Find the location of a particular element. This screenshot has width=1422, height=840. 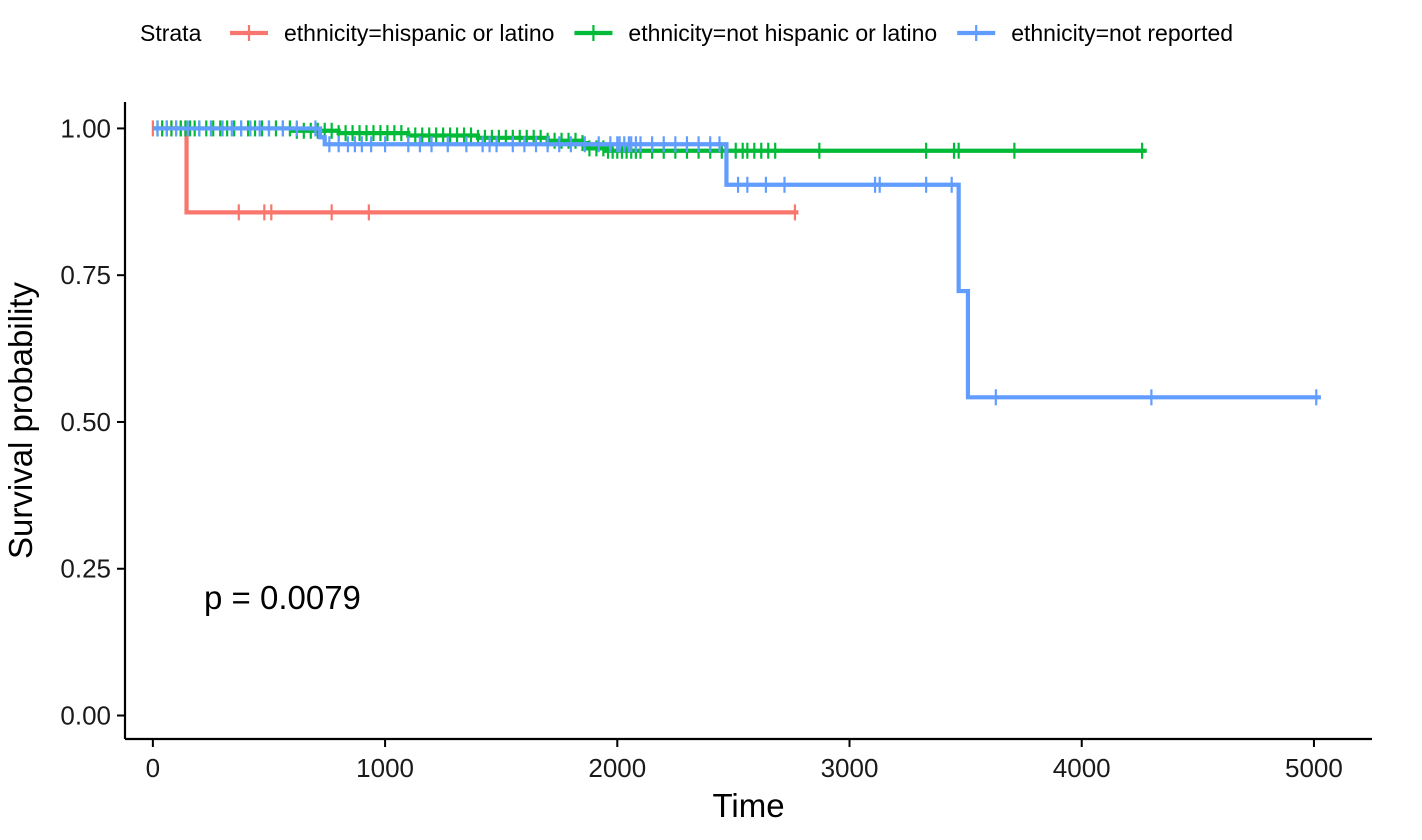

x-tick-label: 1000 is located at coordinates (385, 768).